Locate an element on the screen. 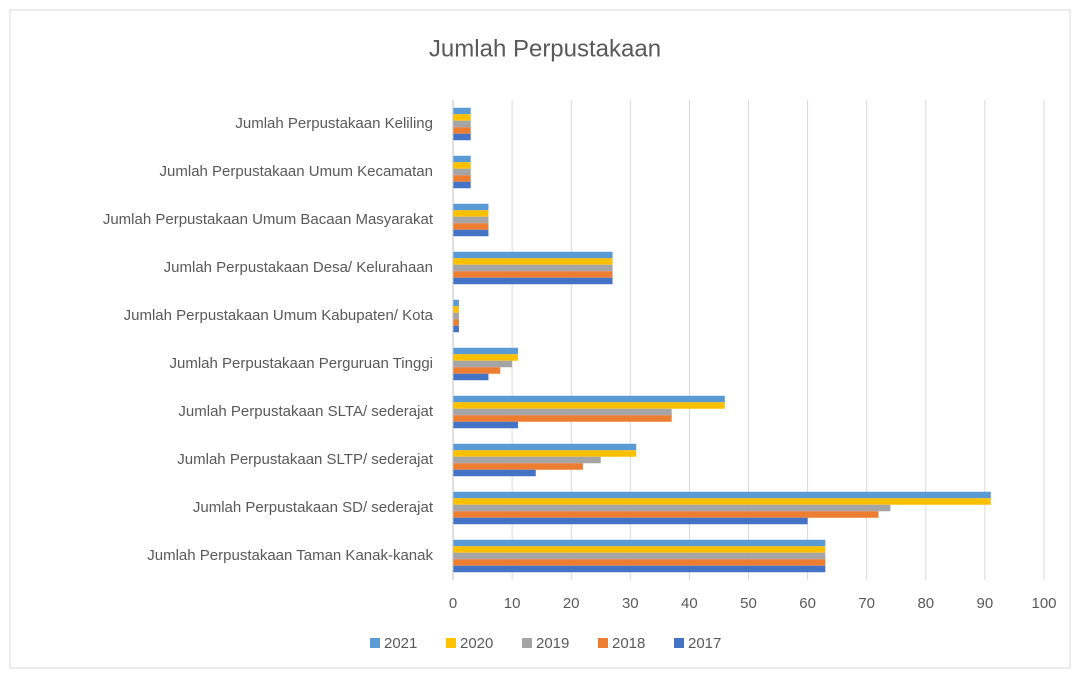  y-tick-label: Jumlah Perpustakaan SD/ sederajat is located at coordinates (313, 507).